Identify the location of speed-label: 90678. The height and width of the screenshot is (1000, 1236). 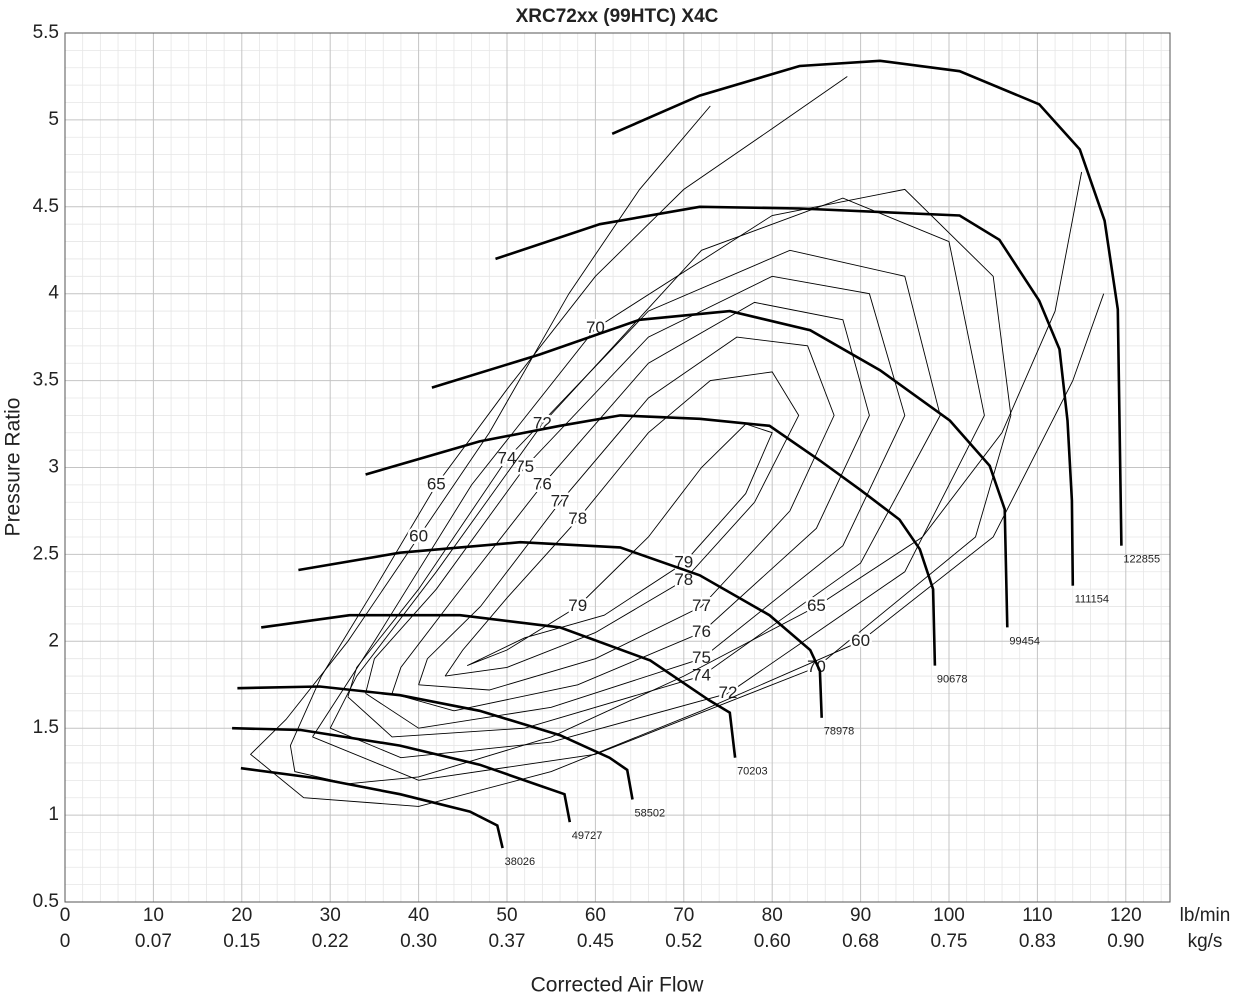
(952, 680).